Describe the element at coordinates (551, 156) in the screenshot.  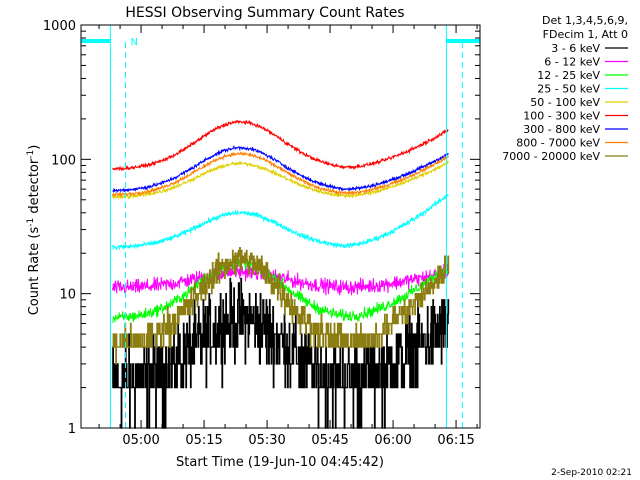
I see `legend-label-8: 7000 - 20000 keV` at that location.